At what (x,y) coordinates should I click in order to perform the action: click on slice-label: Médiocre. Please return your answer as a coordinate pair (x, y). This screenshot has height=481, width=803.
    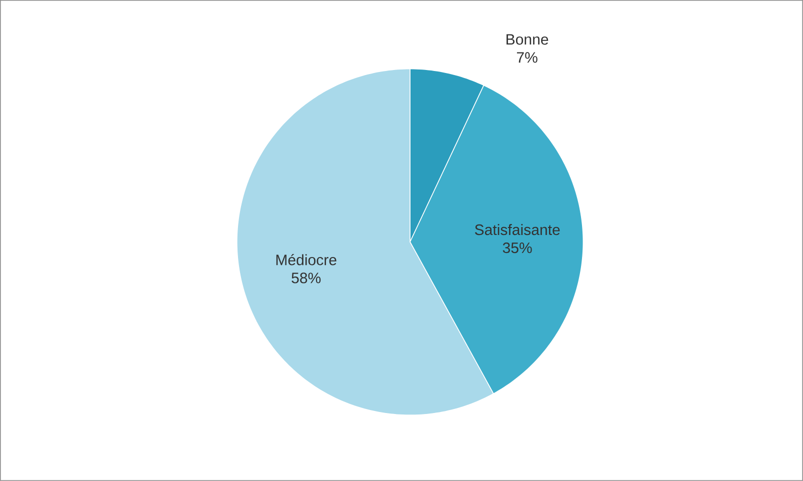
    Looking at the image, I should click on (306, 260).